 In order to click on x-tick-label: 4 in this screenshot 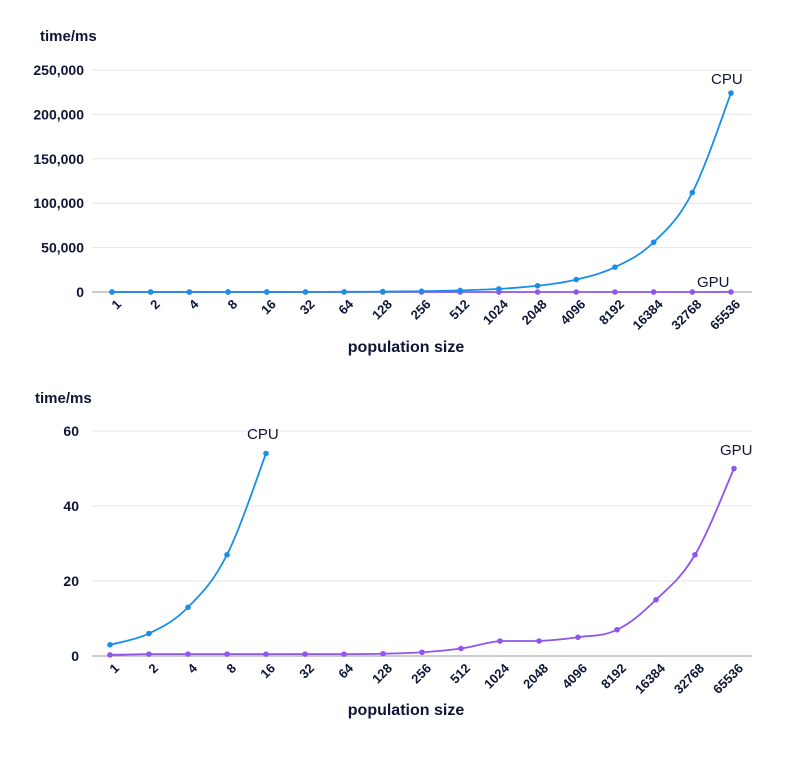, I will do `click(192, 668)`.